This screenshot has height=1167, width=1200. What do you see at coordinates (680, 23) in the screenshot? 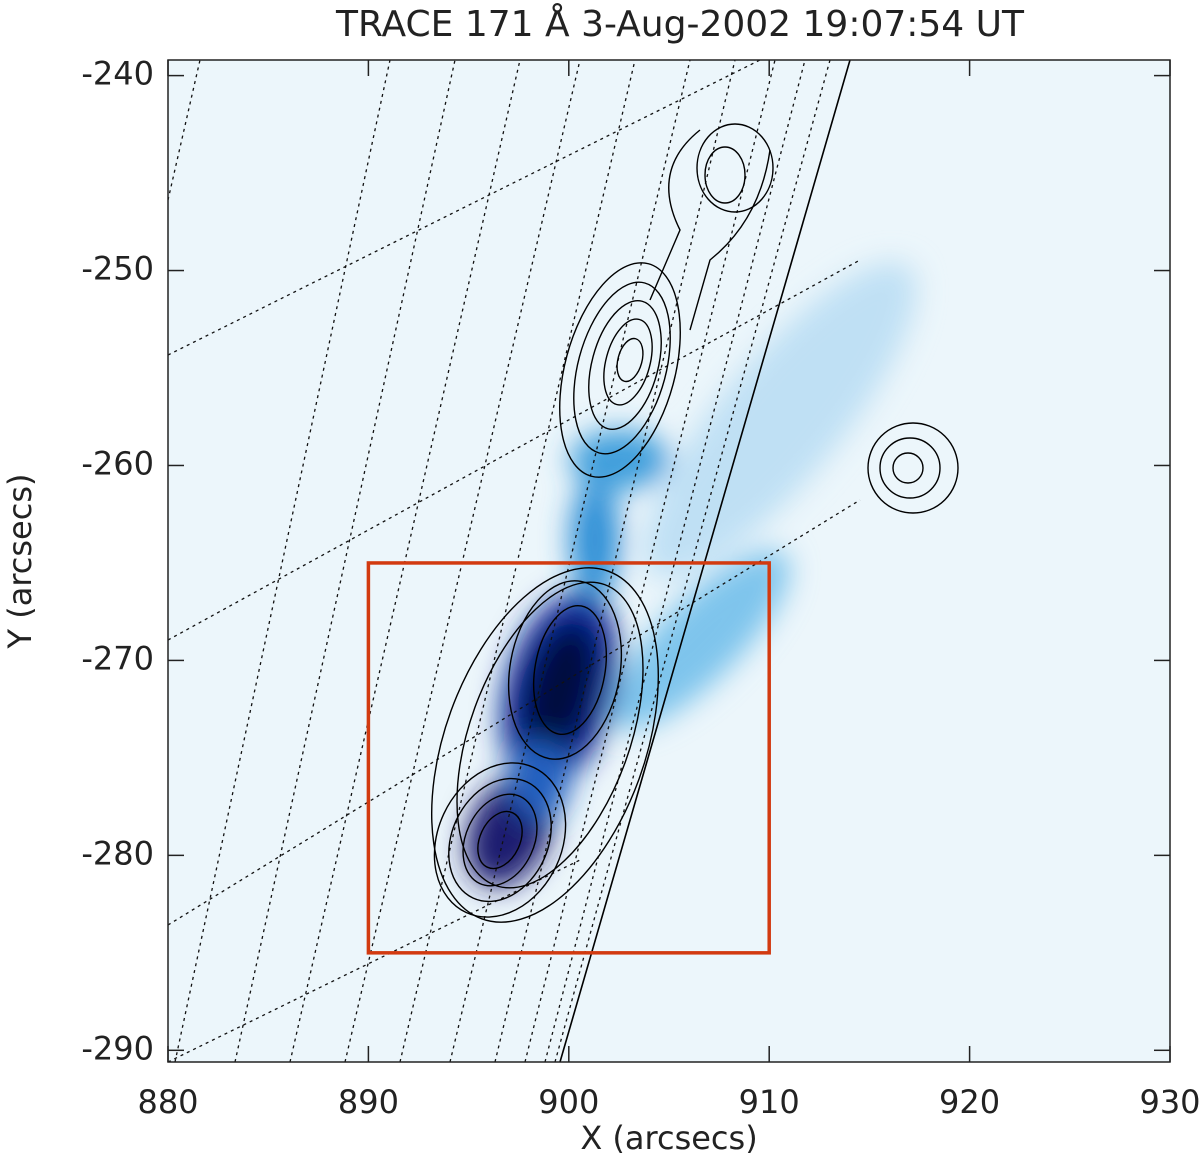
I see `chart-title: TRACE 171 Å 3-Aug-2002 19:07:54 UT` at bounding box center [680, 23].